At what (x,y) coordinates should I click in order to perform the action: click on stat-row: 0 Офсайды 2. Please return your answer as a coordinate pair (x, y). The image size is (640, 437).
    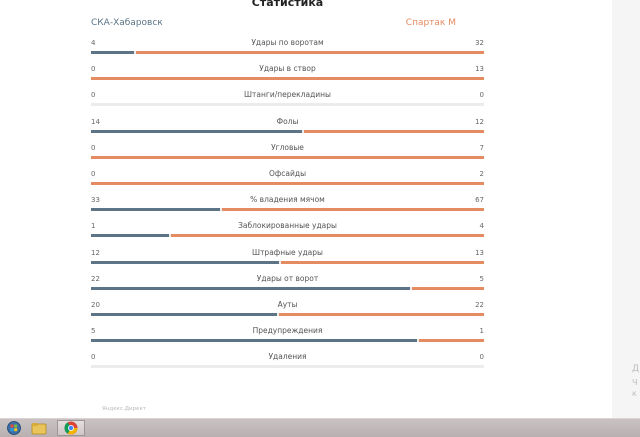
    Looking at the image, I should click on (287, 180).